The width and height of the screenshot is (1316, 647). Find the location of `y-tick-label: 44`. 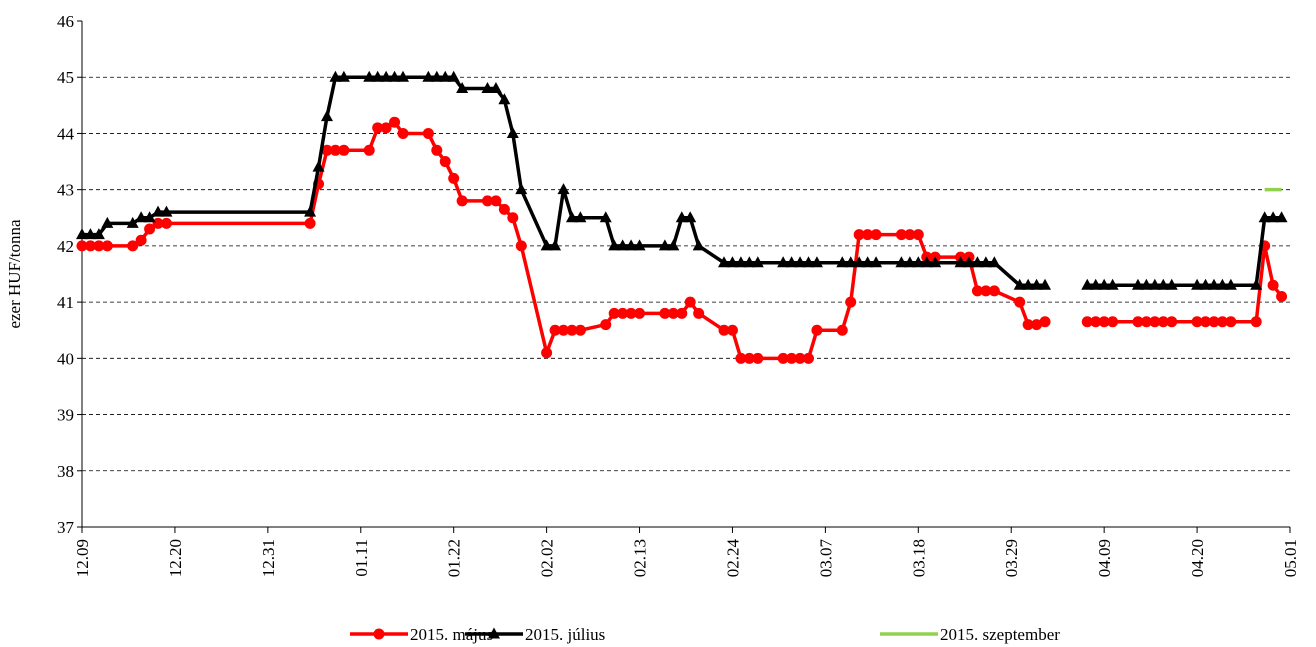

y-tick-label: 44 is located at coordinates (66, 133).